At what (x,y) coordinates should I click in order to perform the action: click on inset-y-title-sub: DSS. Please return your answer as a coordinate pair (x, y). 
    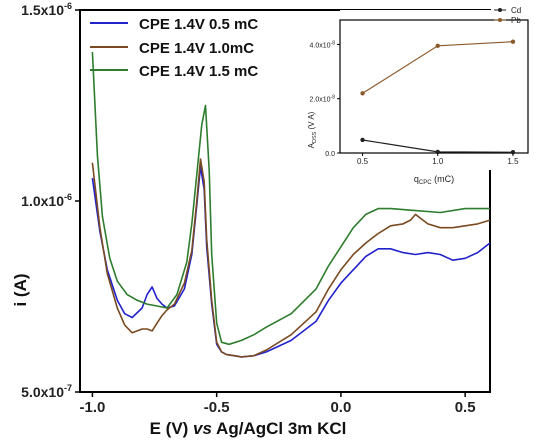
    Looking at the image, I should click on (315, 137).